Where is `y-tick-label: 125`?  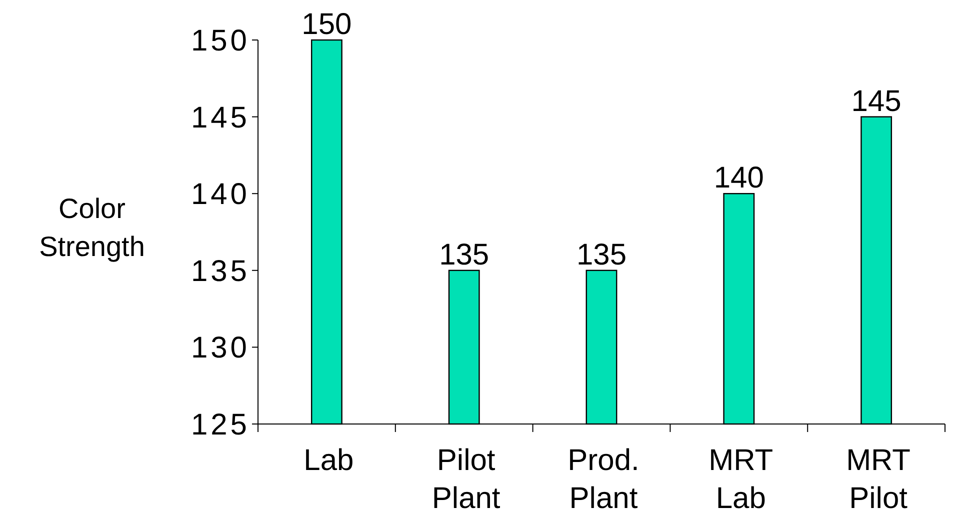 y-tick-label: 125 is located at coordinates (220, 425).